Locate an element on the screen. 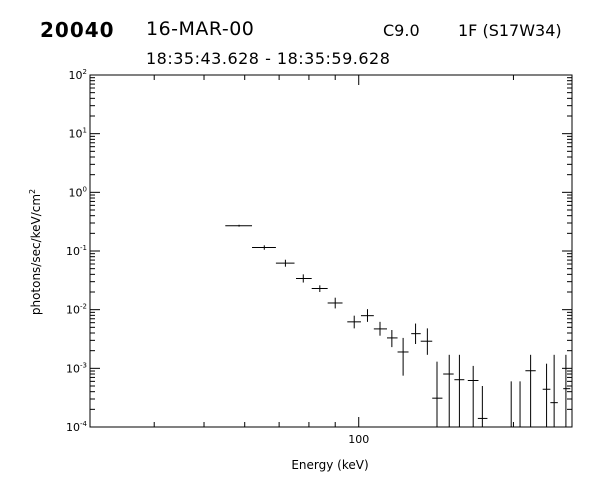 This screenshot has height=480, width=600. time-range: 18:35:43.628 - 18:35:59.628 is located at coordinates (268, 58).